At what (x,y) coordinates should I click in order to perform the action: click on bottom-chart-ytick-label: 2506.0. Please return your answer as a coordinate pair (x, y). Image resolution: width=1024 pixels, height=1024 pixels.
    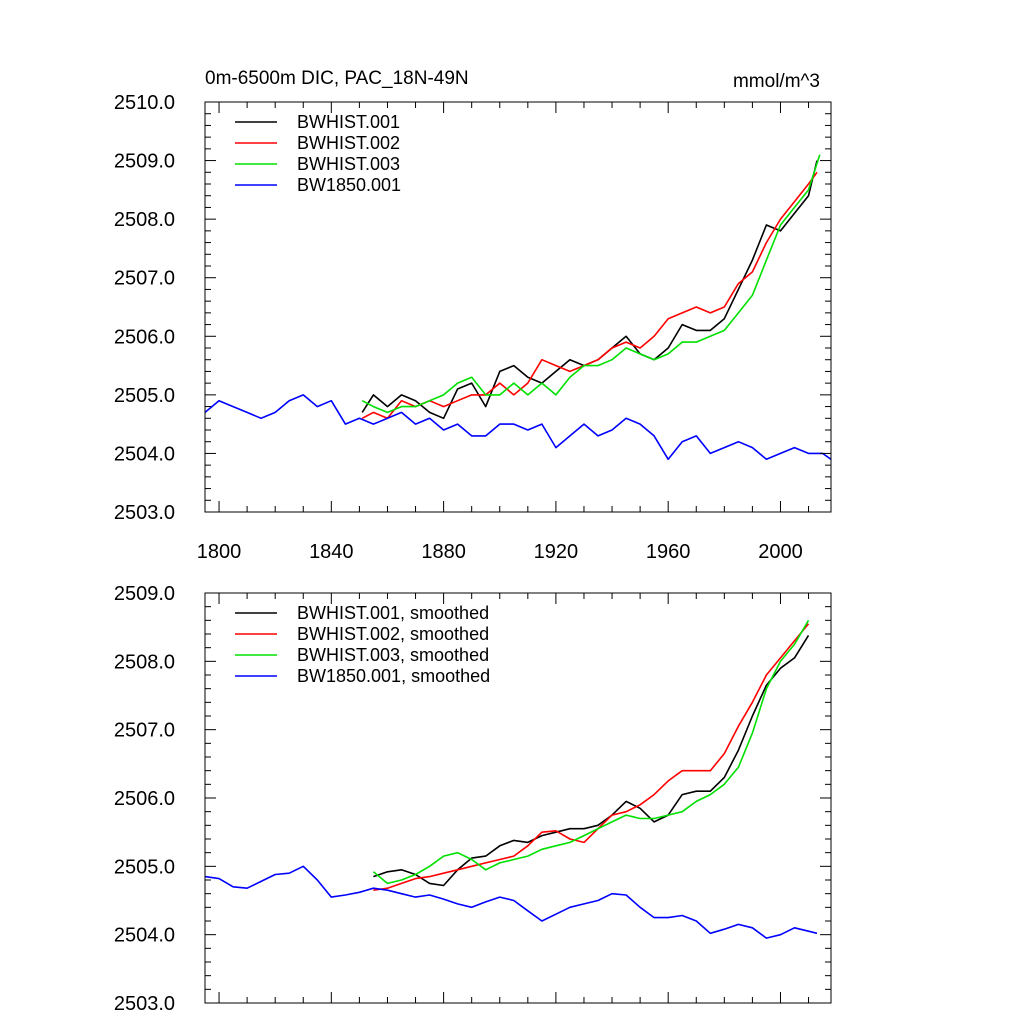
    Looking at the image, I should click on (144, 799).